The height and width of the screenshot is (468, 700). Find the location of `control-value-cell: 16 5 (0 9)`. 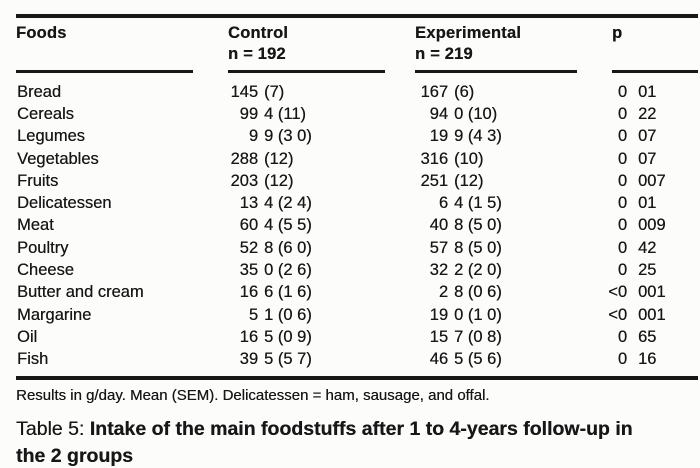

control-value-cell: 16 5 (0 9) is located at coordinates (275, 336).